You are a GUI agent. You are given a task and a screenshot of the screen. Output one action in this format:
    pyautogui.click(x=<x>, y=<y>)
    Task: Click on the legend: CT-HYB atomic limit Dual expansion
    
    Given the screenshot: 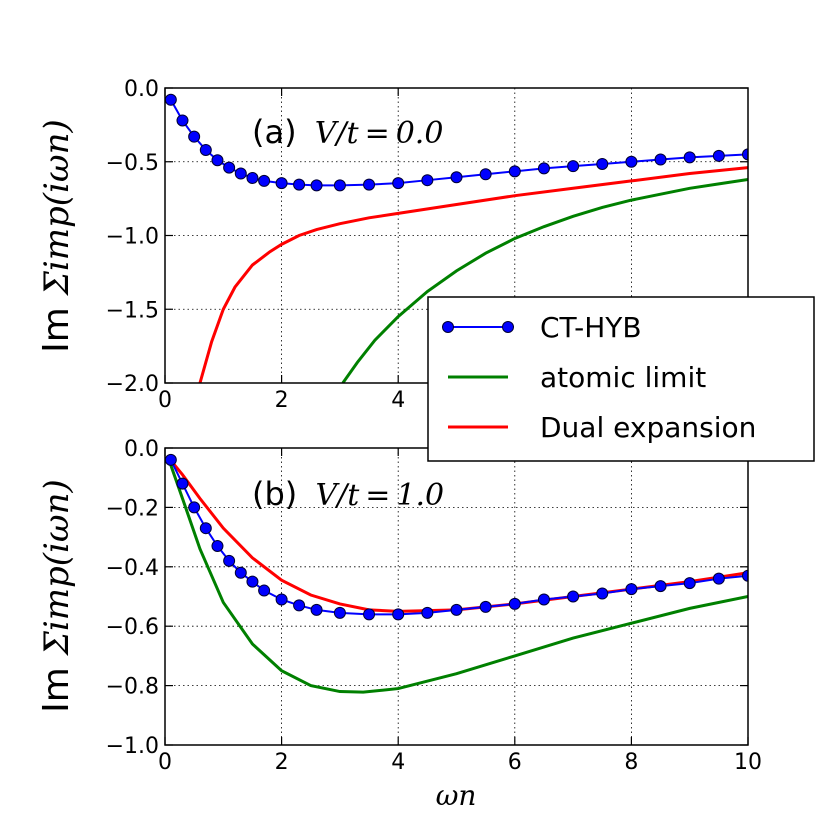 What is the action you would take?
    pyautogui.click(x=621, y=379)
    